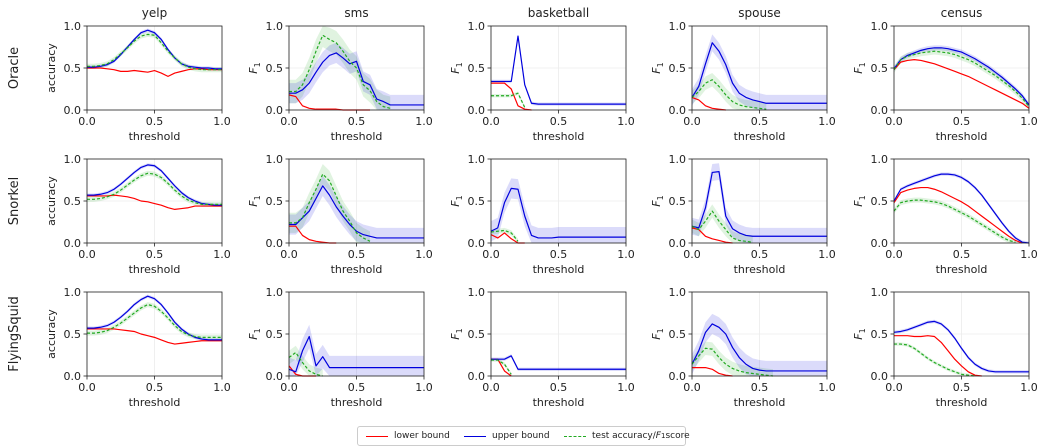 This screenshot has width=1048, height=448. What do you see at coordinates (357, 402) in the screenshot?
I see `x-axis-label-flyingsquid-sms: threshold` at bounding box center [357, 402].